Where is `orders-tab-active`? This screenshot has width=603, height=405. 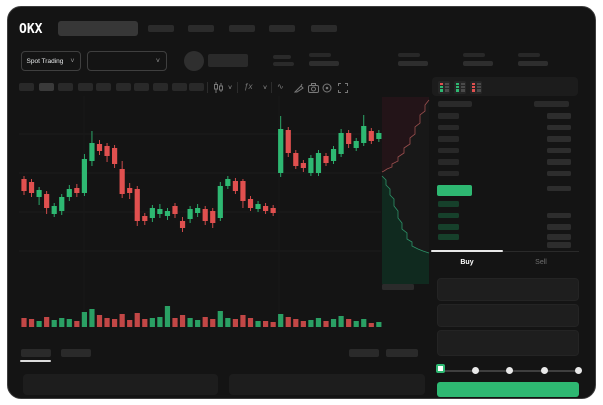 orders-tab-active is located at coordinates (36, 353).